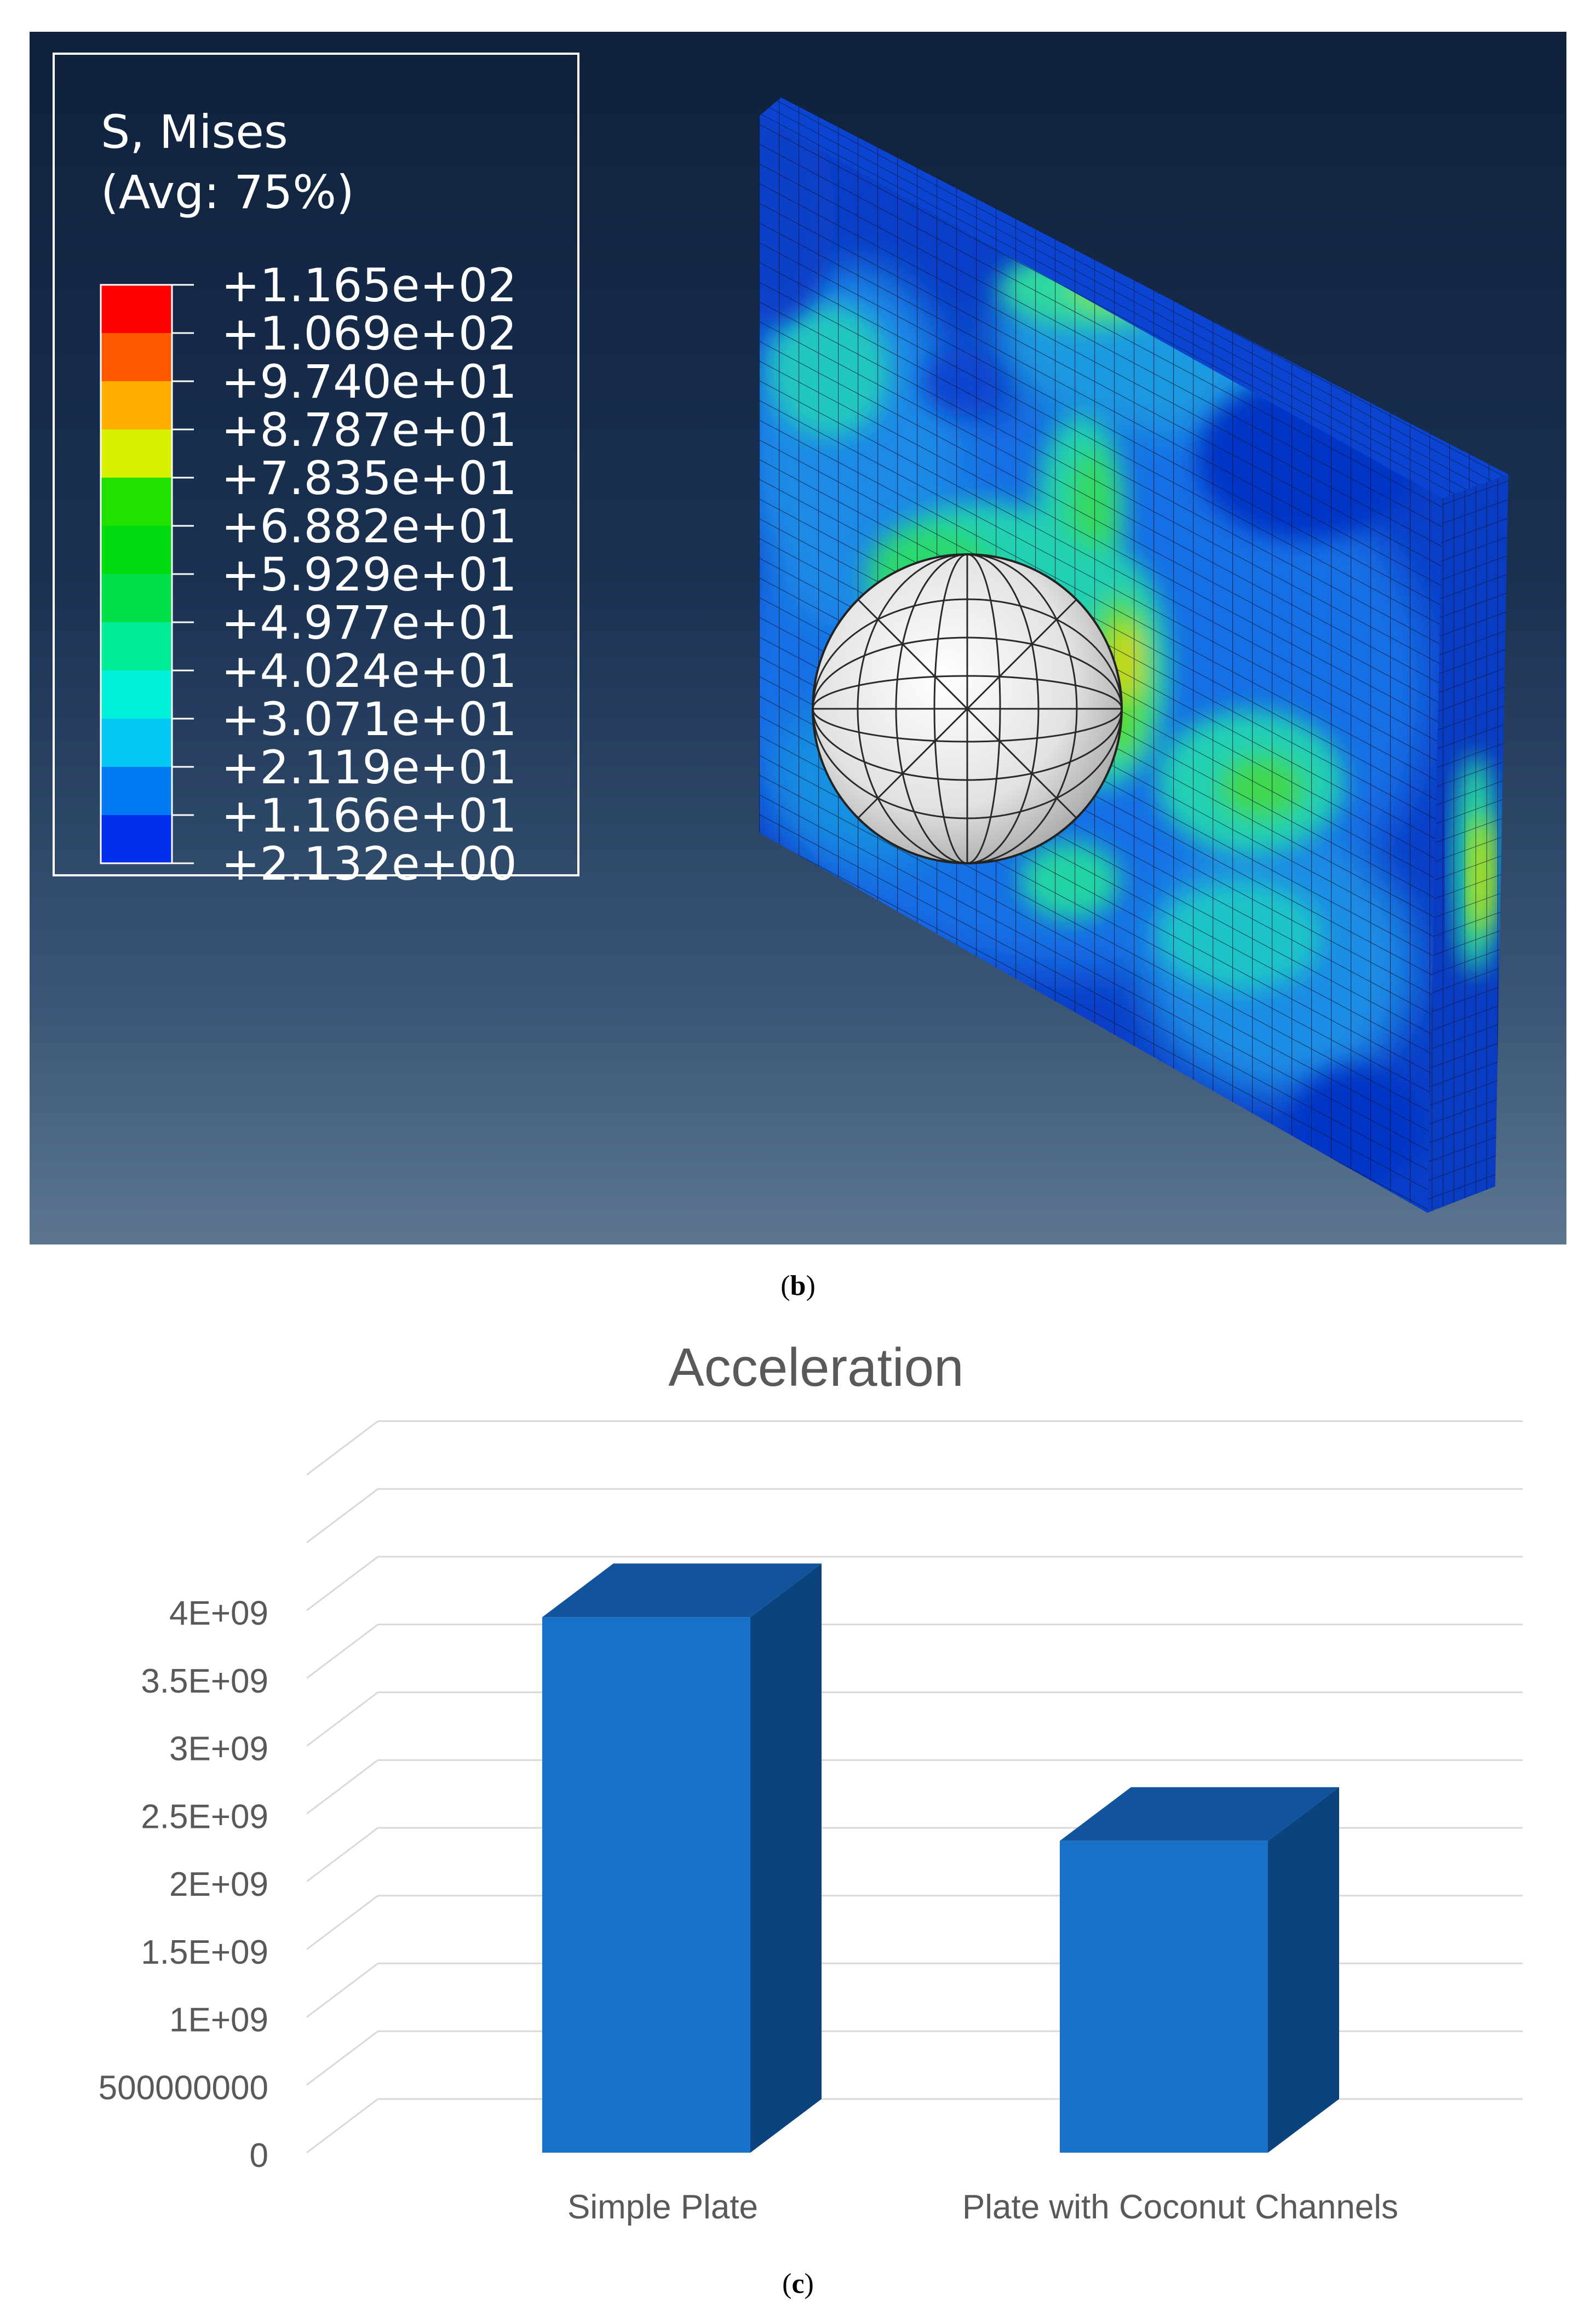 This screenshot has width=1596, height=2317. What do you see at coordinates (259, 2156) in the screenshot?
I see `y-tick-label: 0` at bounding box center [259, 2156].